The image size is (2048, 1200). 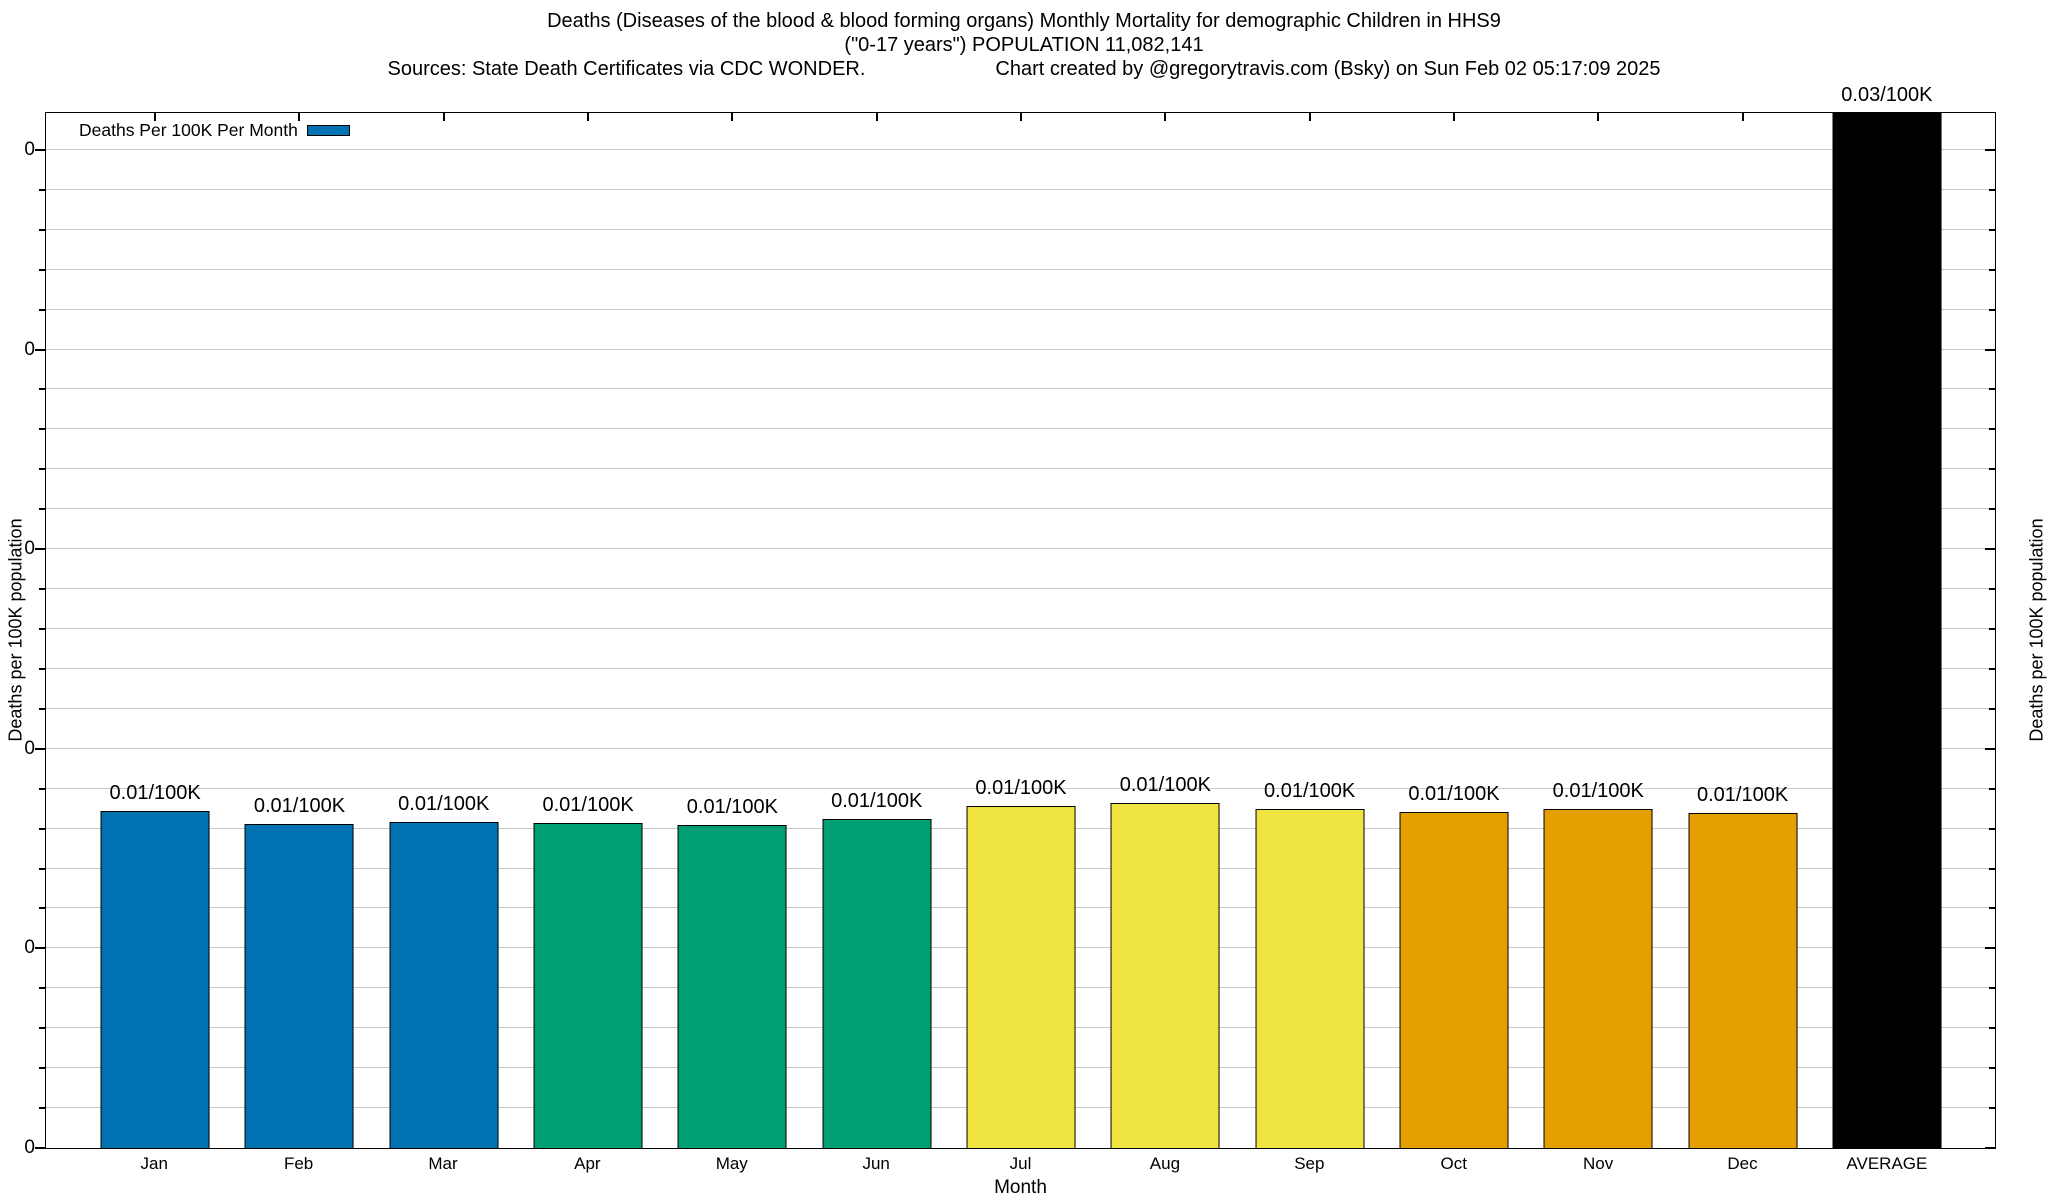 I want to click on bar-slot-jan: 0.01/100K, so click(x=155, y=630).